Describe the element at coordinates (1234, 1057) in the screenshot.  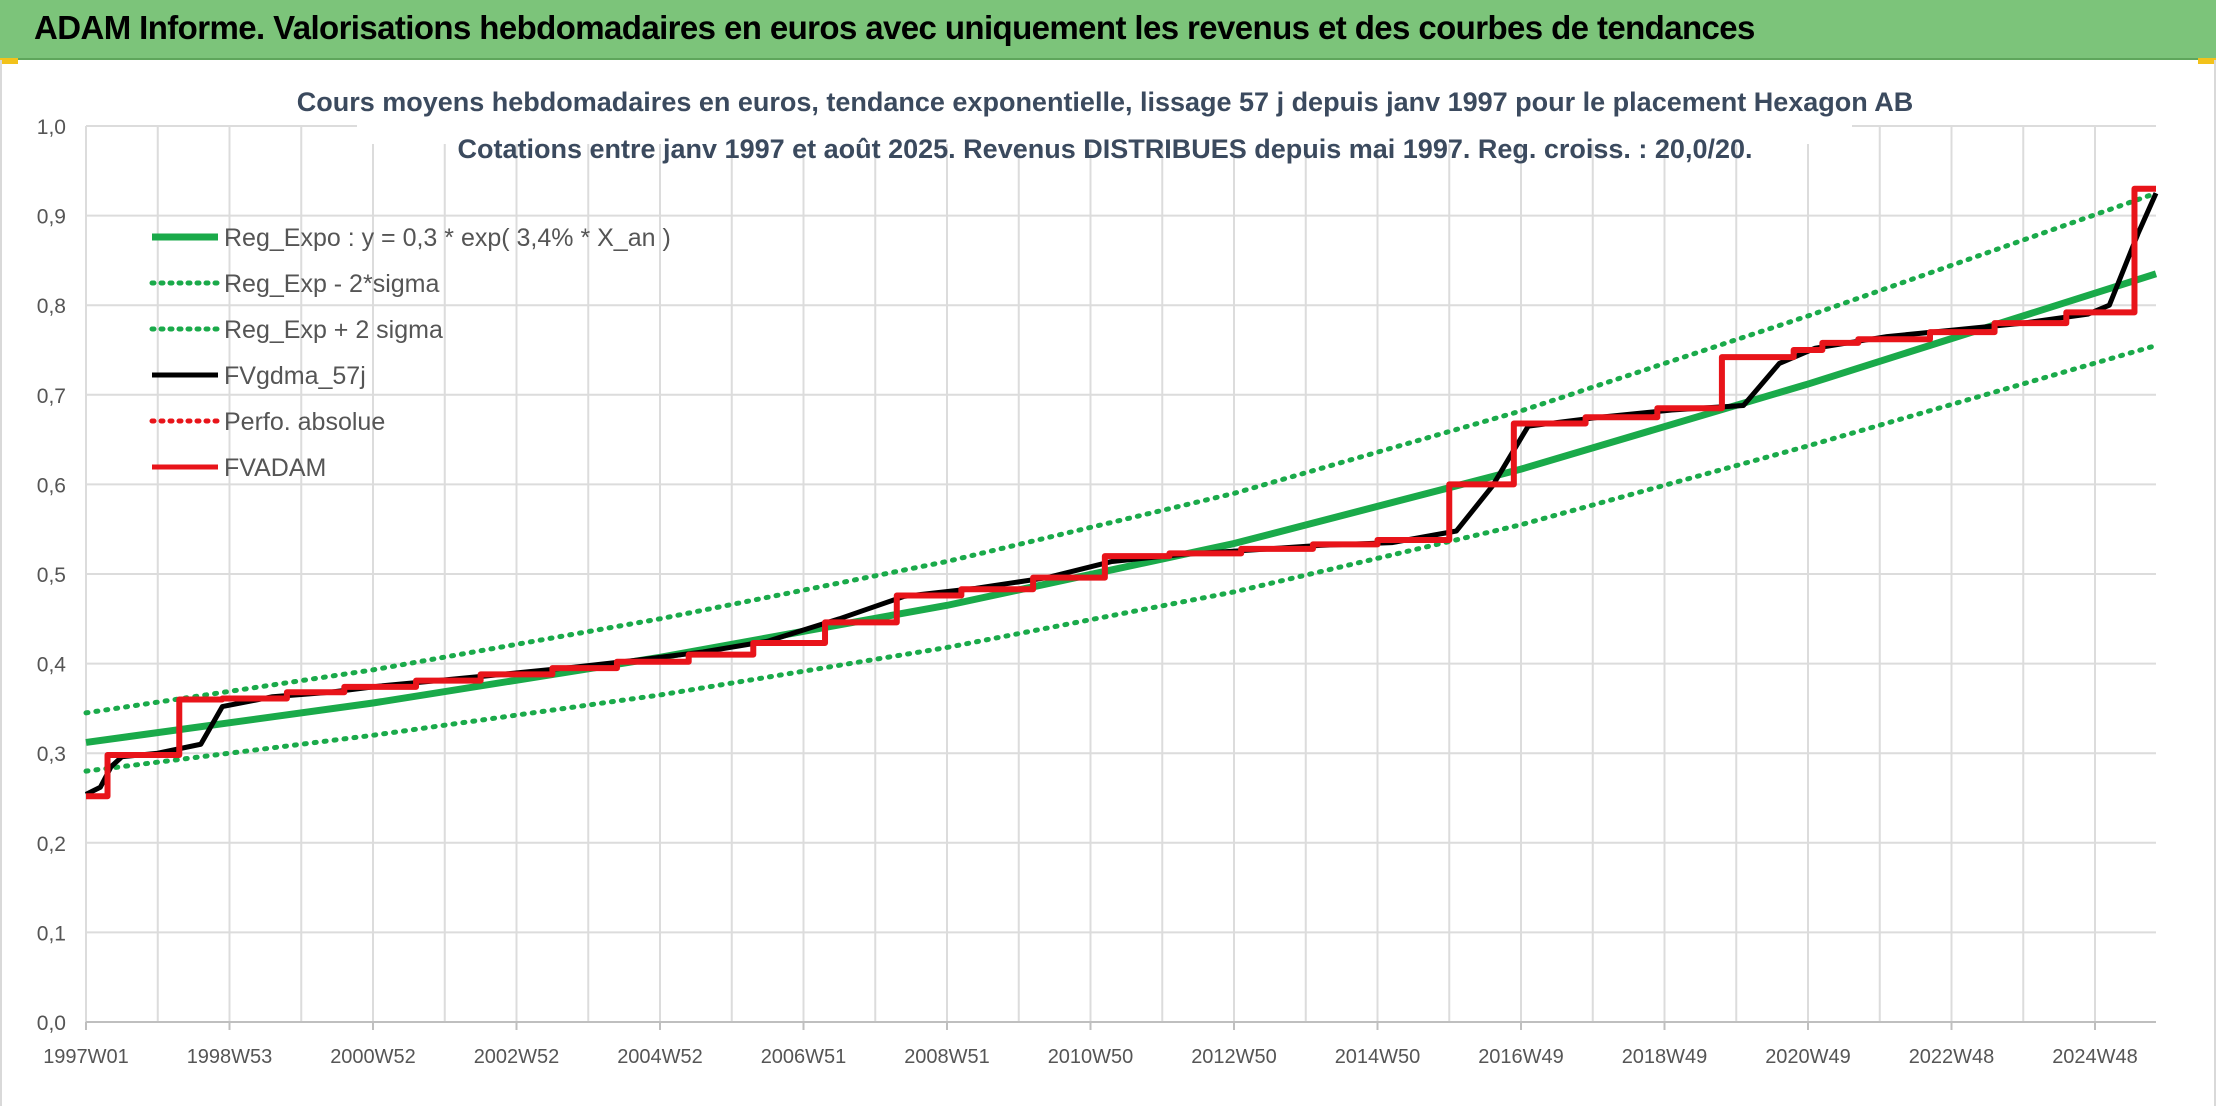
I see `x-tick-label: 2012W50` at that location.